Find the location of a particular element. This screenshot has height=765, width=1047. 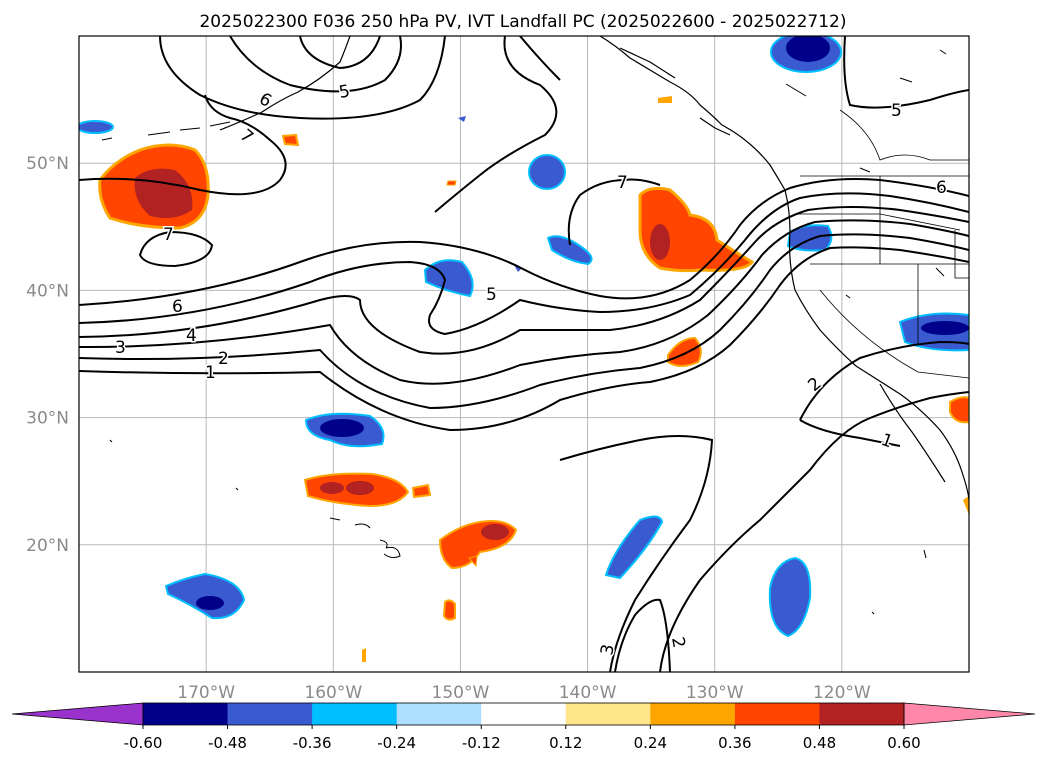

contour-label-7b: 7 is located at coordinates (168, 235).